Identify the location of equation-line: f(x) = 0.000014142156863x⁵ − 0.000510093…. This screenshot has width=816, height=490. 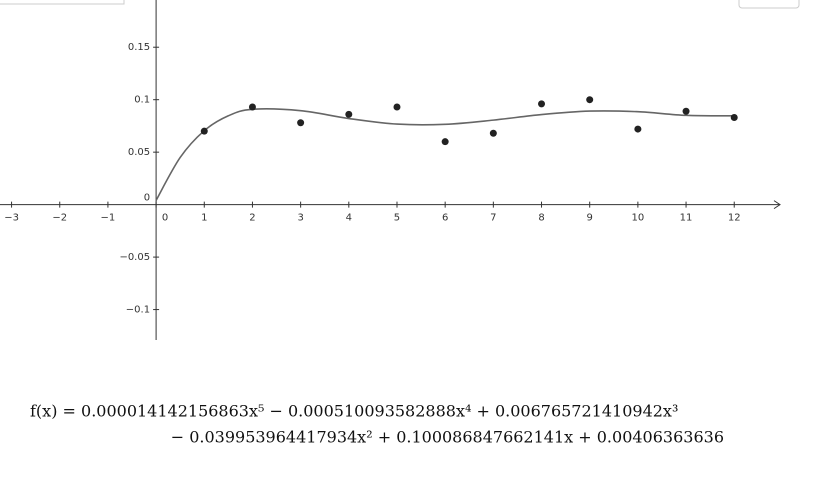
(354, 411).